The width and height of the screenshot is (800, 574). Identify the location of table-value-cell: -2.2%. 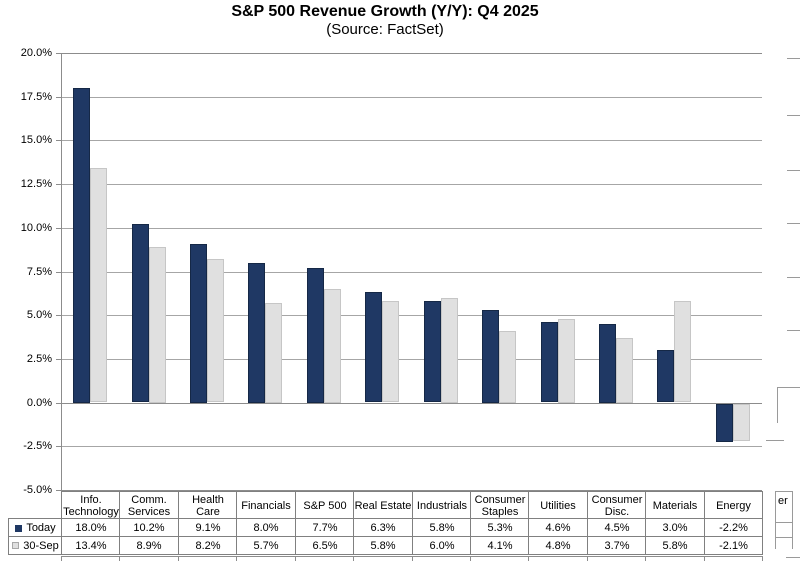
(733, 527).